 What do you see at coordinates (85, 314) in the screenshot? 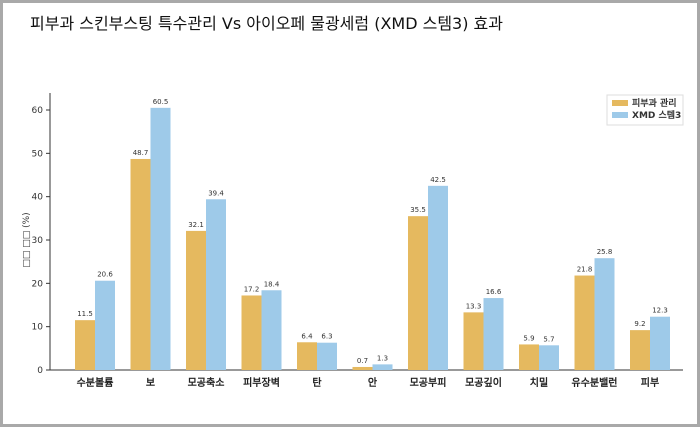
I see `data-label: 11.5` at bounding box center [85, 314].